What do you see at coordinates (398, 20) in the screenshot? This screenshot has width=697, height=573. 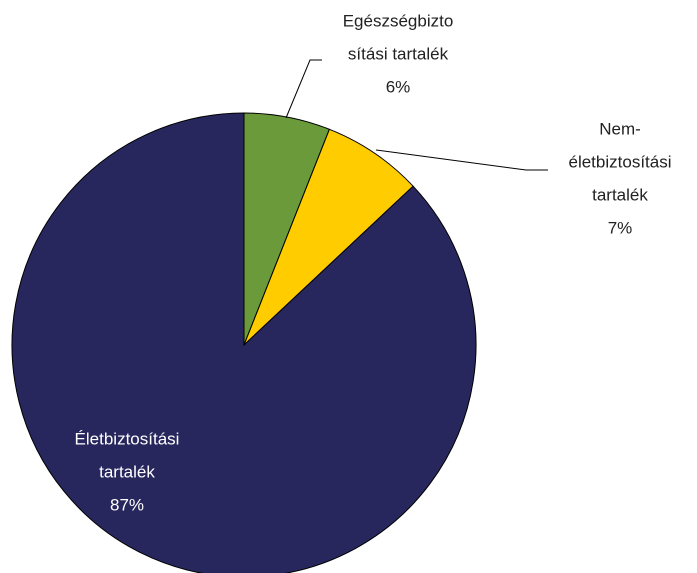 I see `slice-label: Egészségbizto` at bounding box center [398, 20].